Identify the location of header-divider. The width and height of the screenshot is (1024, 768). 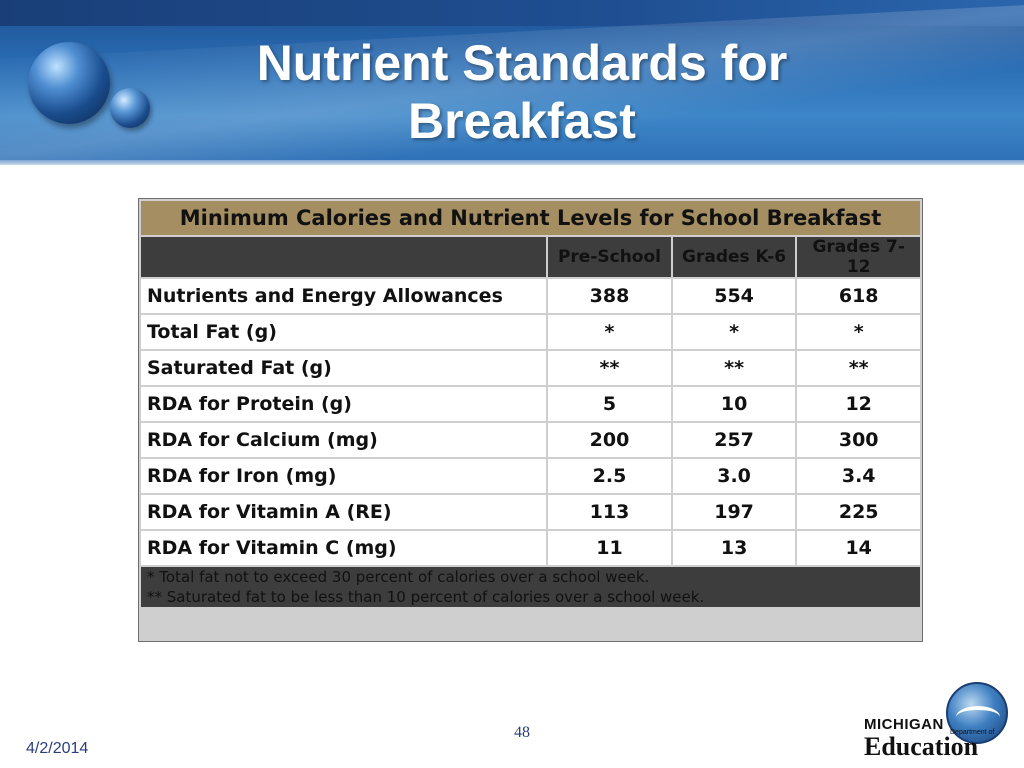
(512, 162).